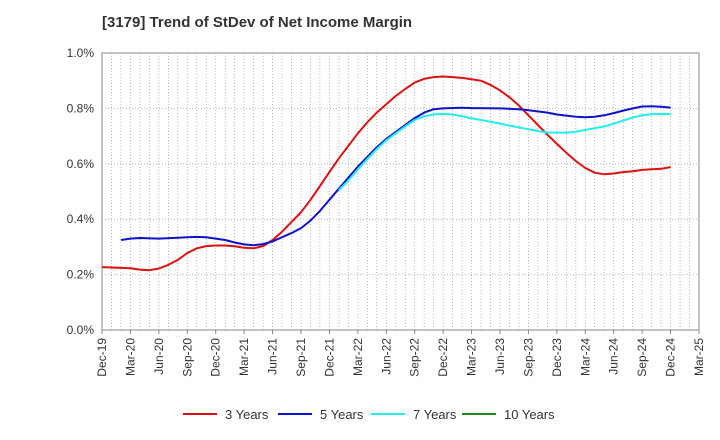 This screenshot has width=720, height=440. What do you see at coordinates (504, 151) in the screenshot?
I see `series-line-7-years` at bounding box center [504, 151].